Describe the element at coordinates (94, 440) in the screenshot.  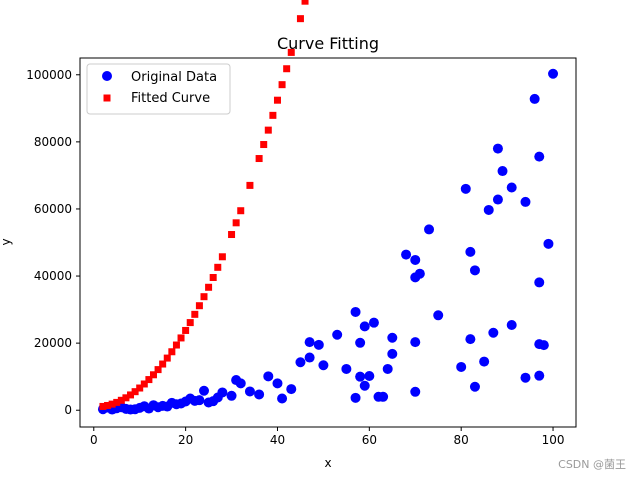
I see `x-tick-label: 0` at that location.